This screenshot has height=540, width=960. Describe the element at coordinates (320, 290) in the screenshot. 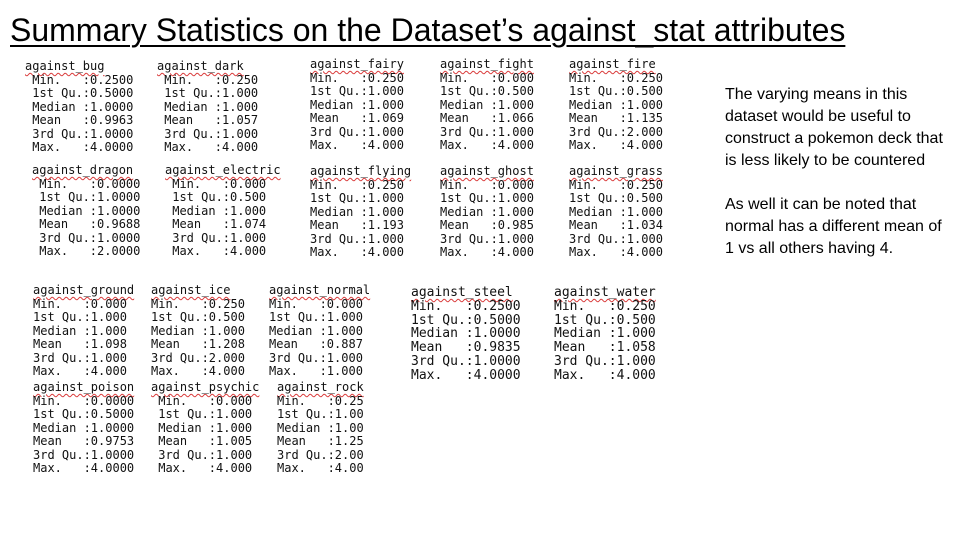

I see `stat-header: against_normal` at that location.